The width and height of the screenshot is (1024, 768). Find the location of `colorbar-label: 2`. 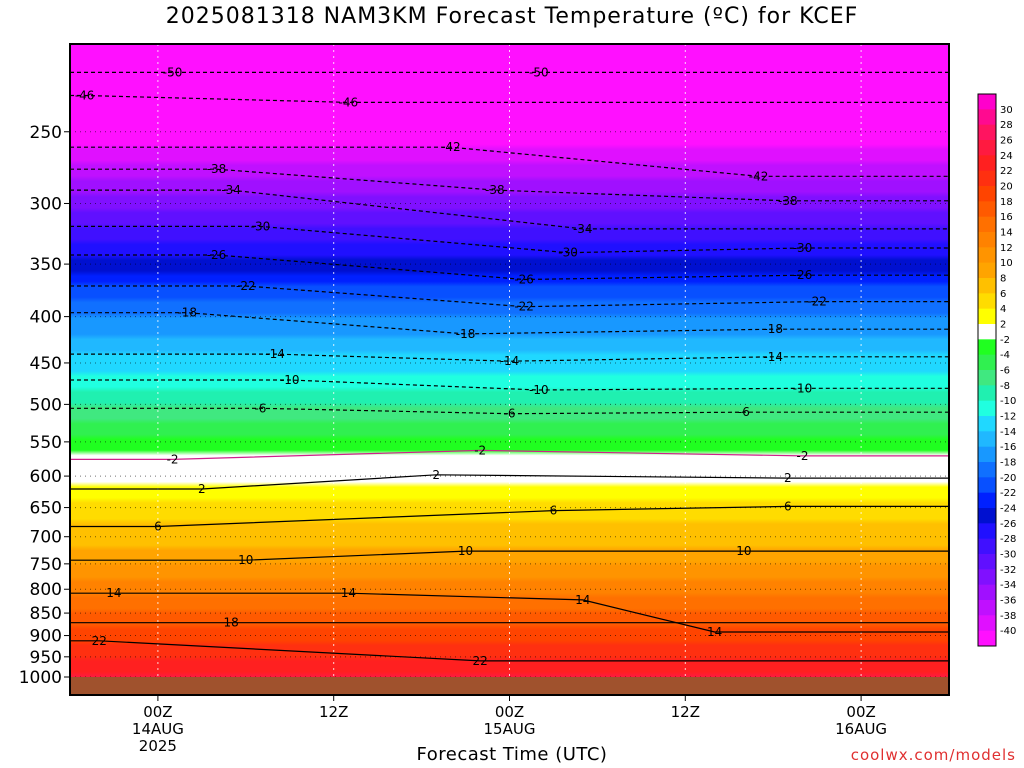

colorbar-label: 2 is located at coordinates (1003, 325).